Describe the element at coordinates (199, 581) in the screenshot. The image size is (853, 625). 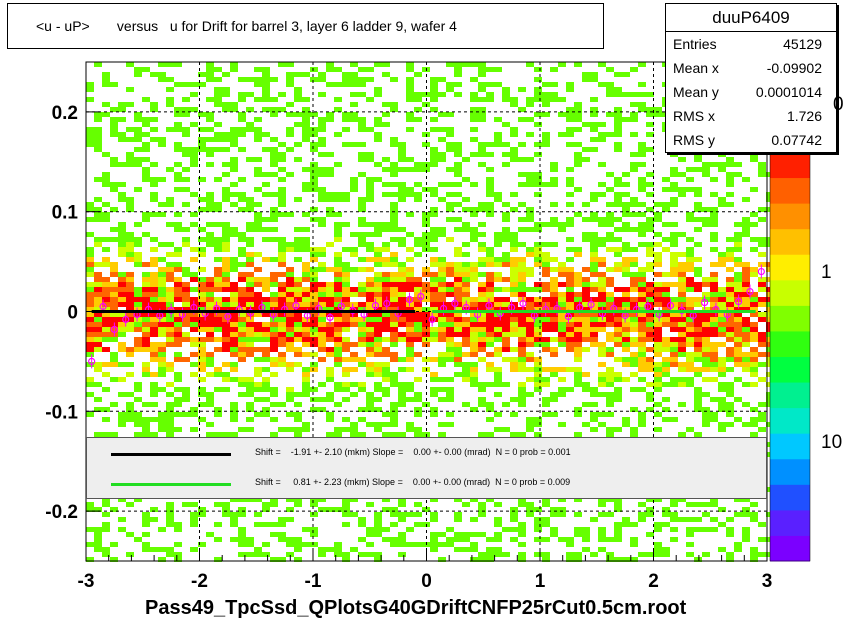
I see `x-tick-label: -2` at that location.